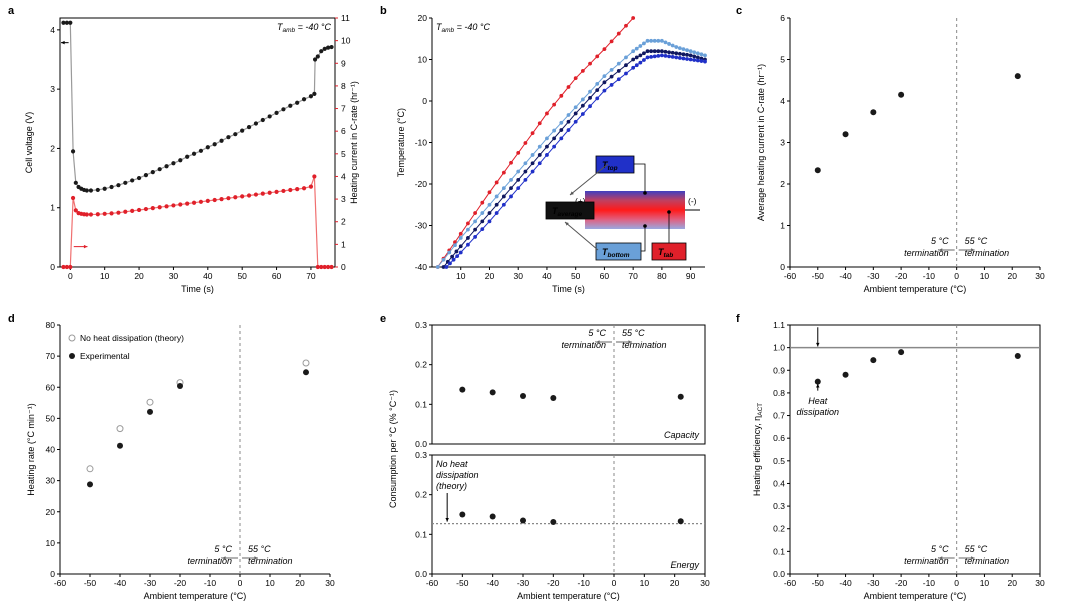 The width and height of the screenshot is (1080, 611). Describe the element at coordinates (758, 449) in the screenshot. I see `panel-f-y-axis-label: Heating efficiency, ηACT` at that location.